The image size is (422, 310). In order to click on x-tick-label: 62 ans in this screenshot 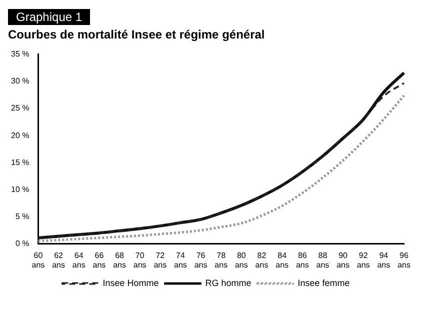, I will do `click(59, 260)`.